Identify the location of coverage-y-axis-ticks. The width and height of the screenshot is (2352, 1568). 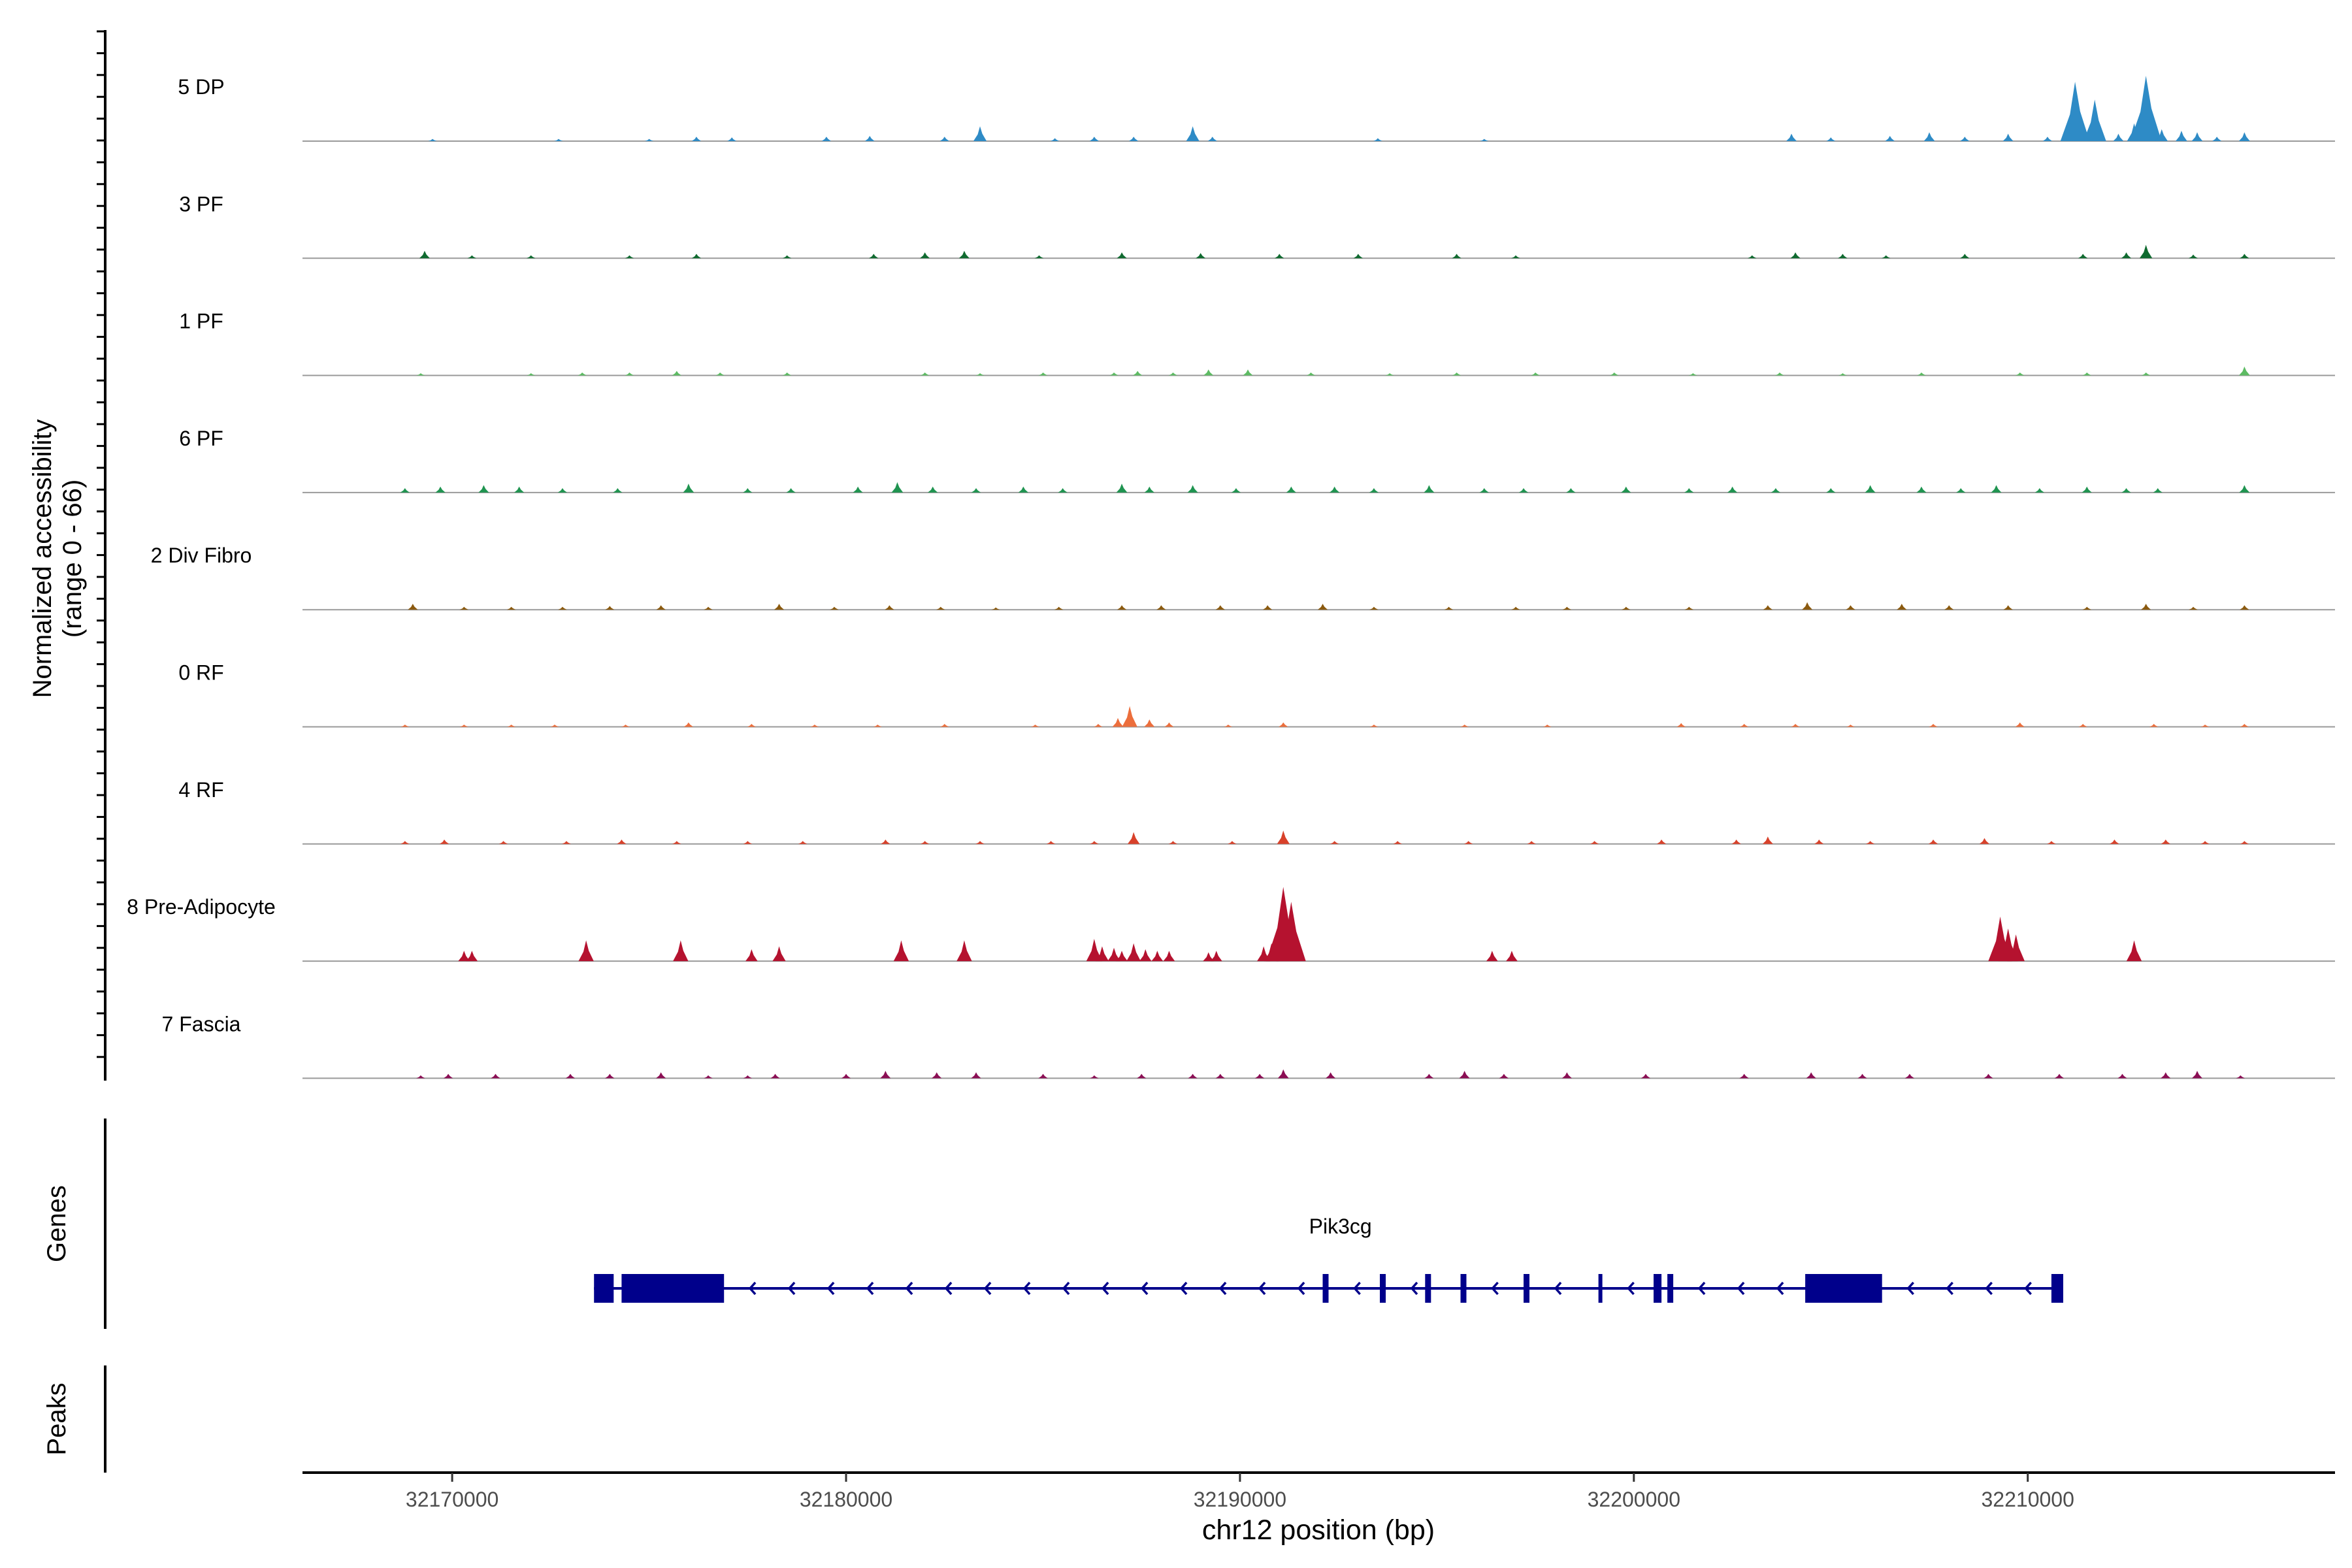
(101, 544).